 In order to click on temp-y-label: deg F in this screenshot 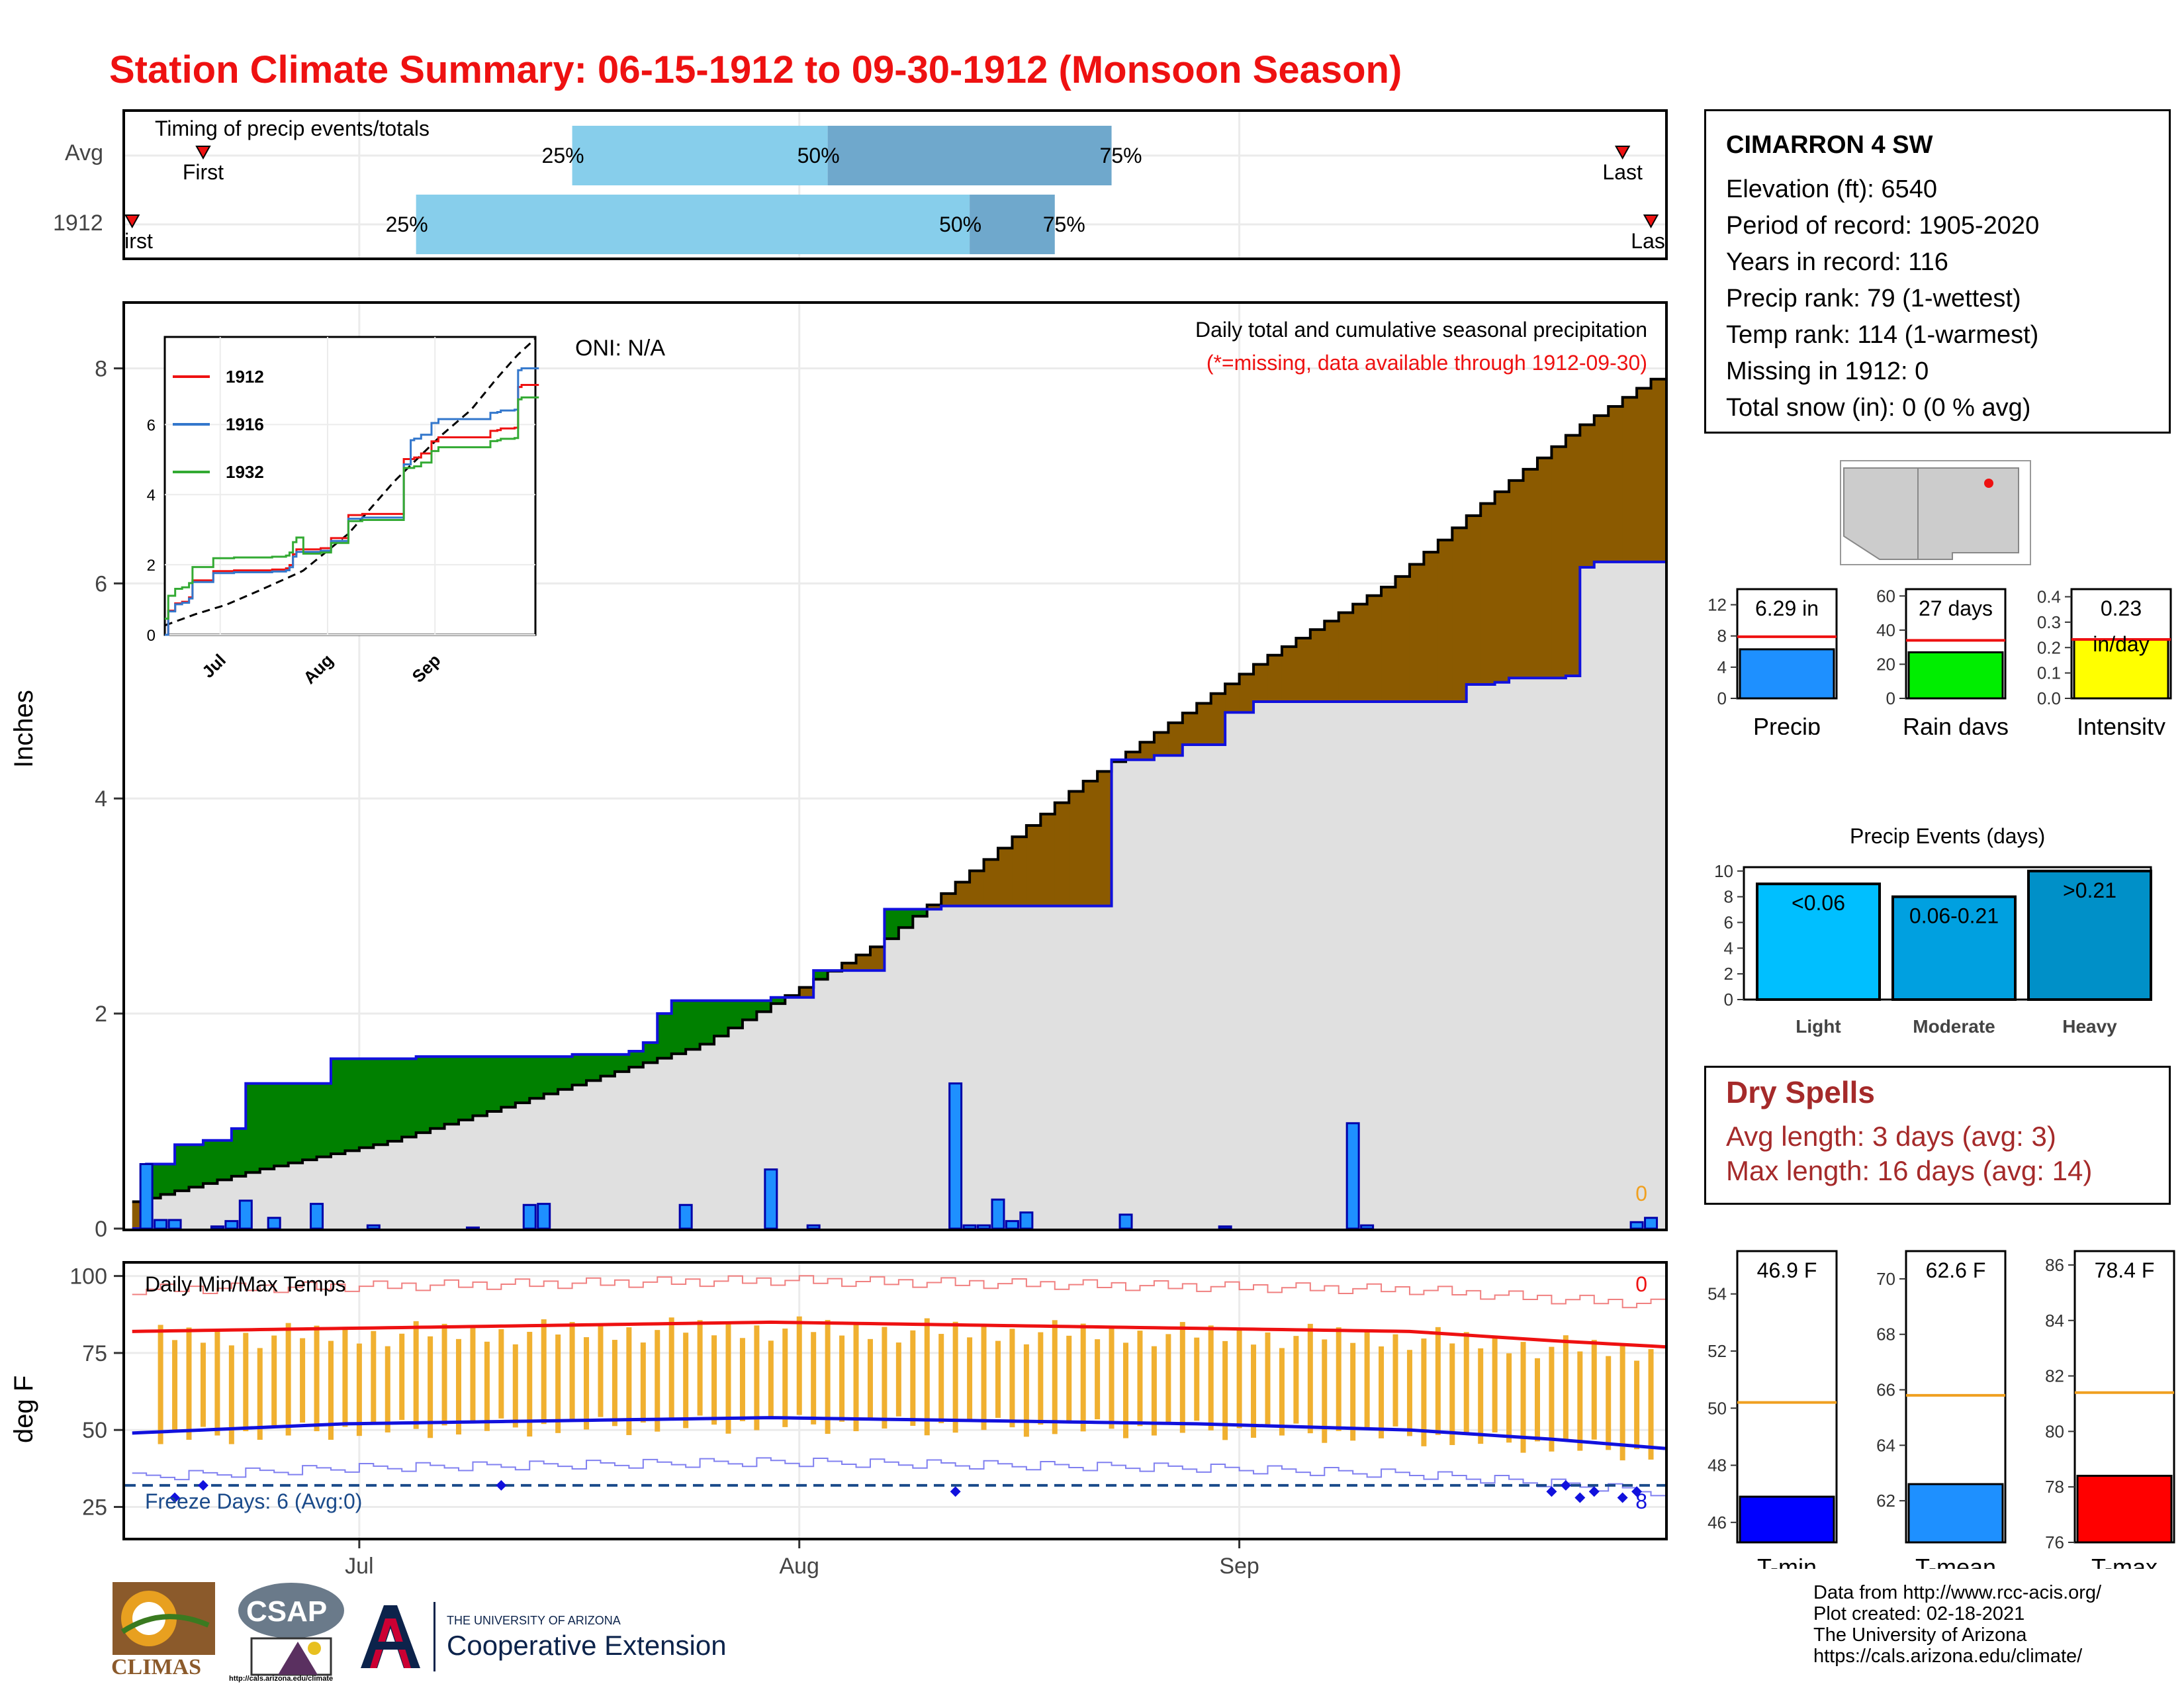, I will do `click(24, 1409)`.